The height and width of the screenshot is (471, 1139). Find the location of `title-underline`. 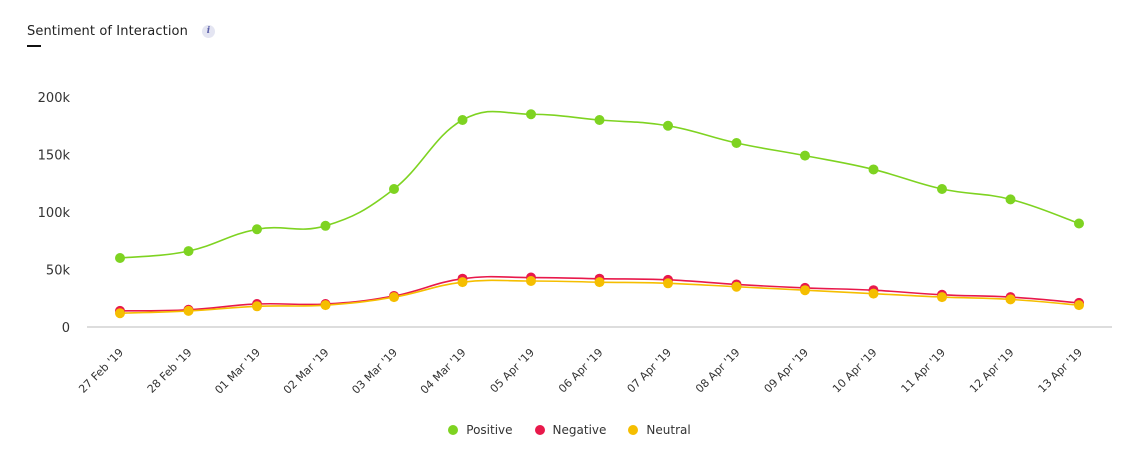

title-underline is located at coordinates (34, 46).